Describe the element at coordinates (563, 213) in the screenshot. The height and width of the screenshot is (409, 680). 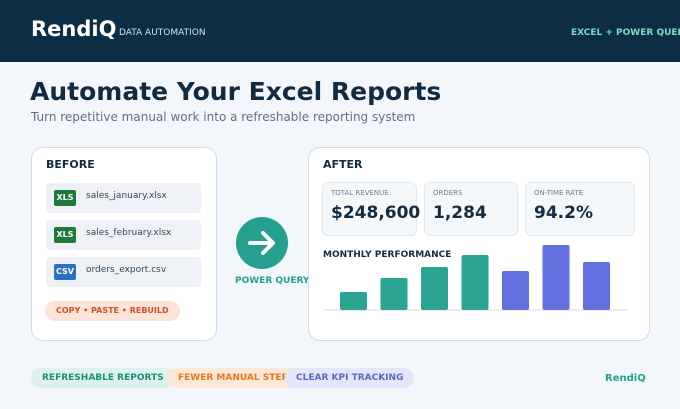
I see `kpi-value: 94.2%` at that location.